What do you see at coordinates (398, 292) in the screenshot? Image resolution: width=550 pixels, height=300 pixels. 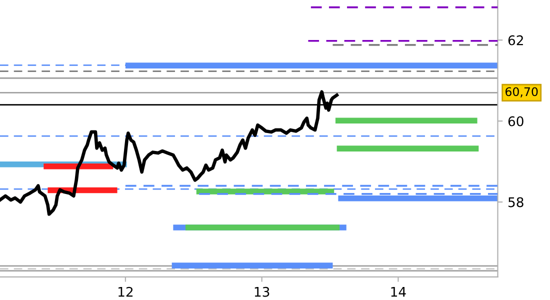 I see `x-tick-label: 14` at bounding box center [398, 292].